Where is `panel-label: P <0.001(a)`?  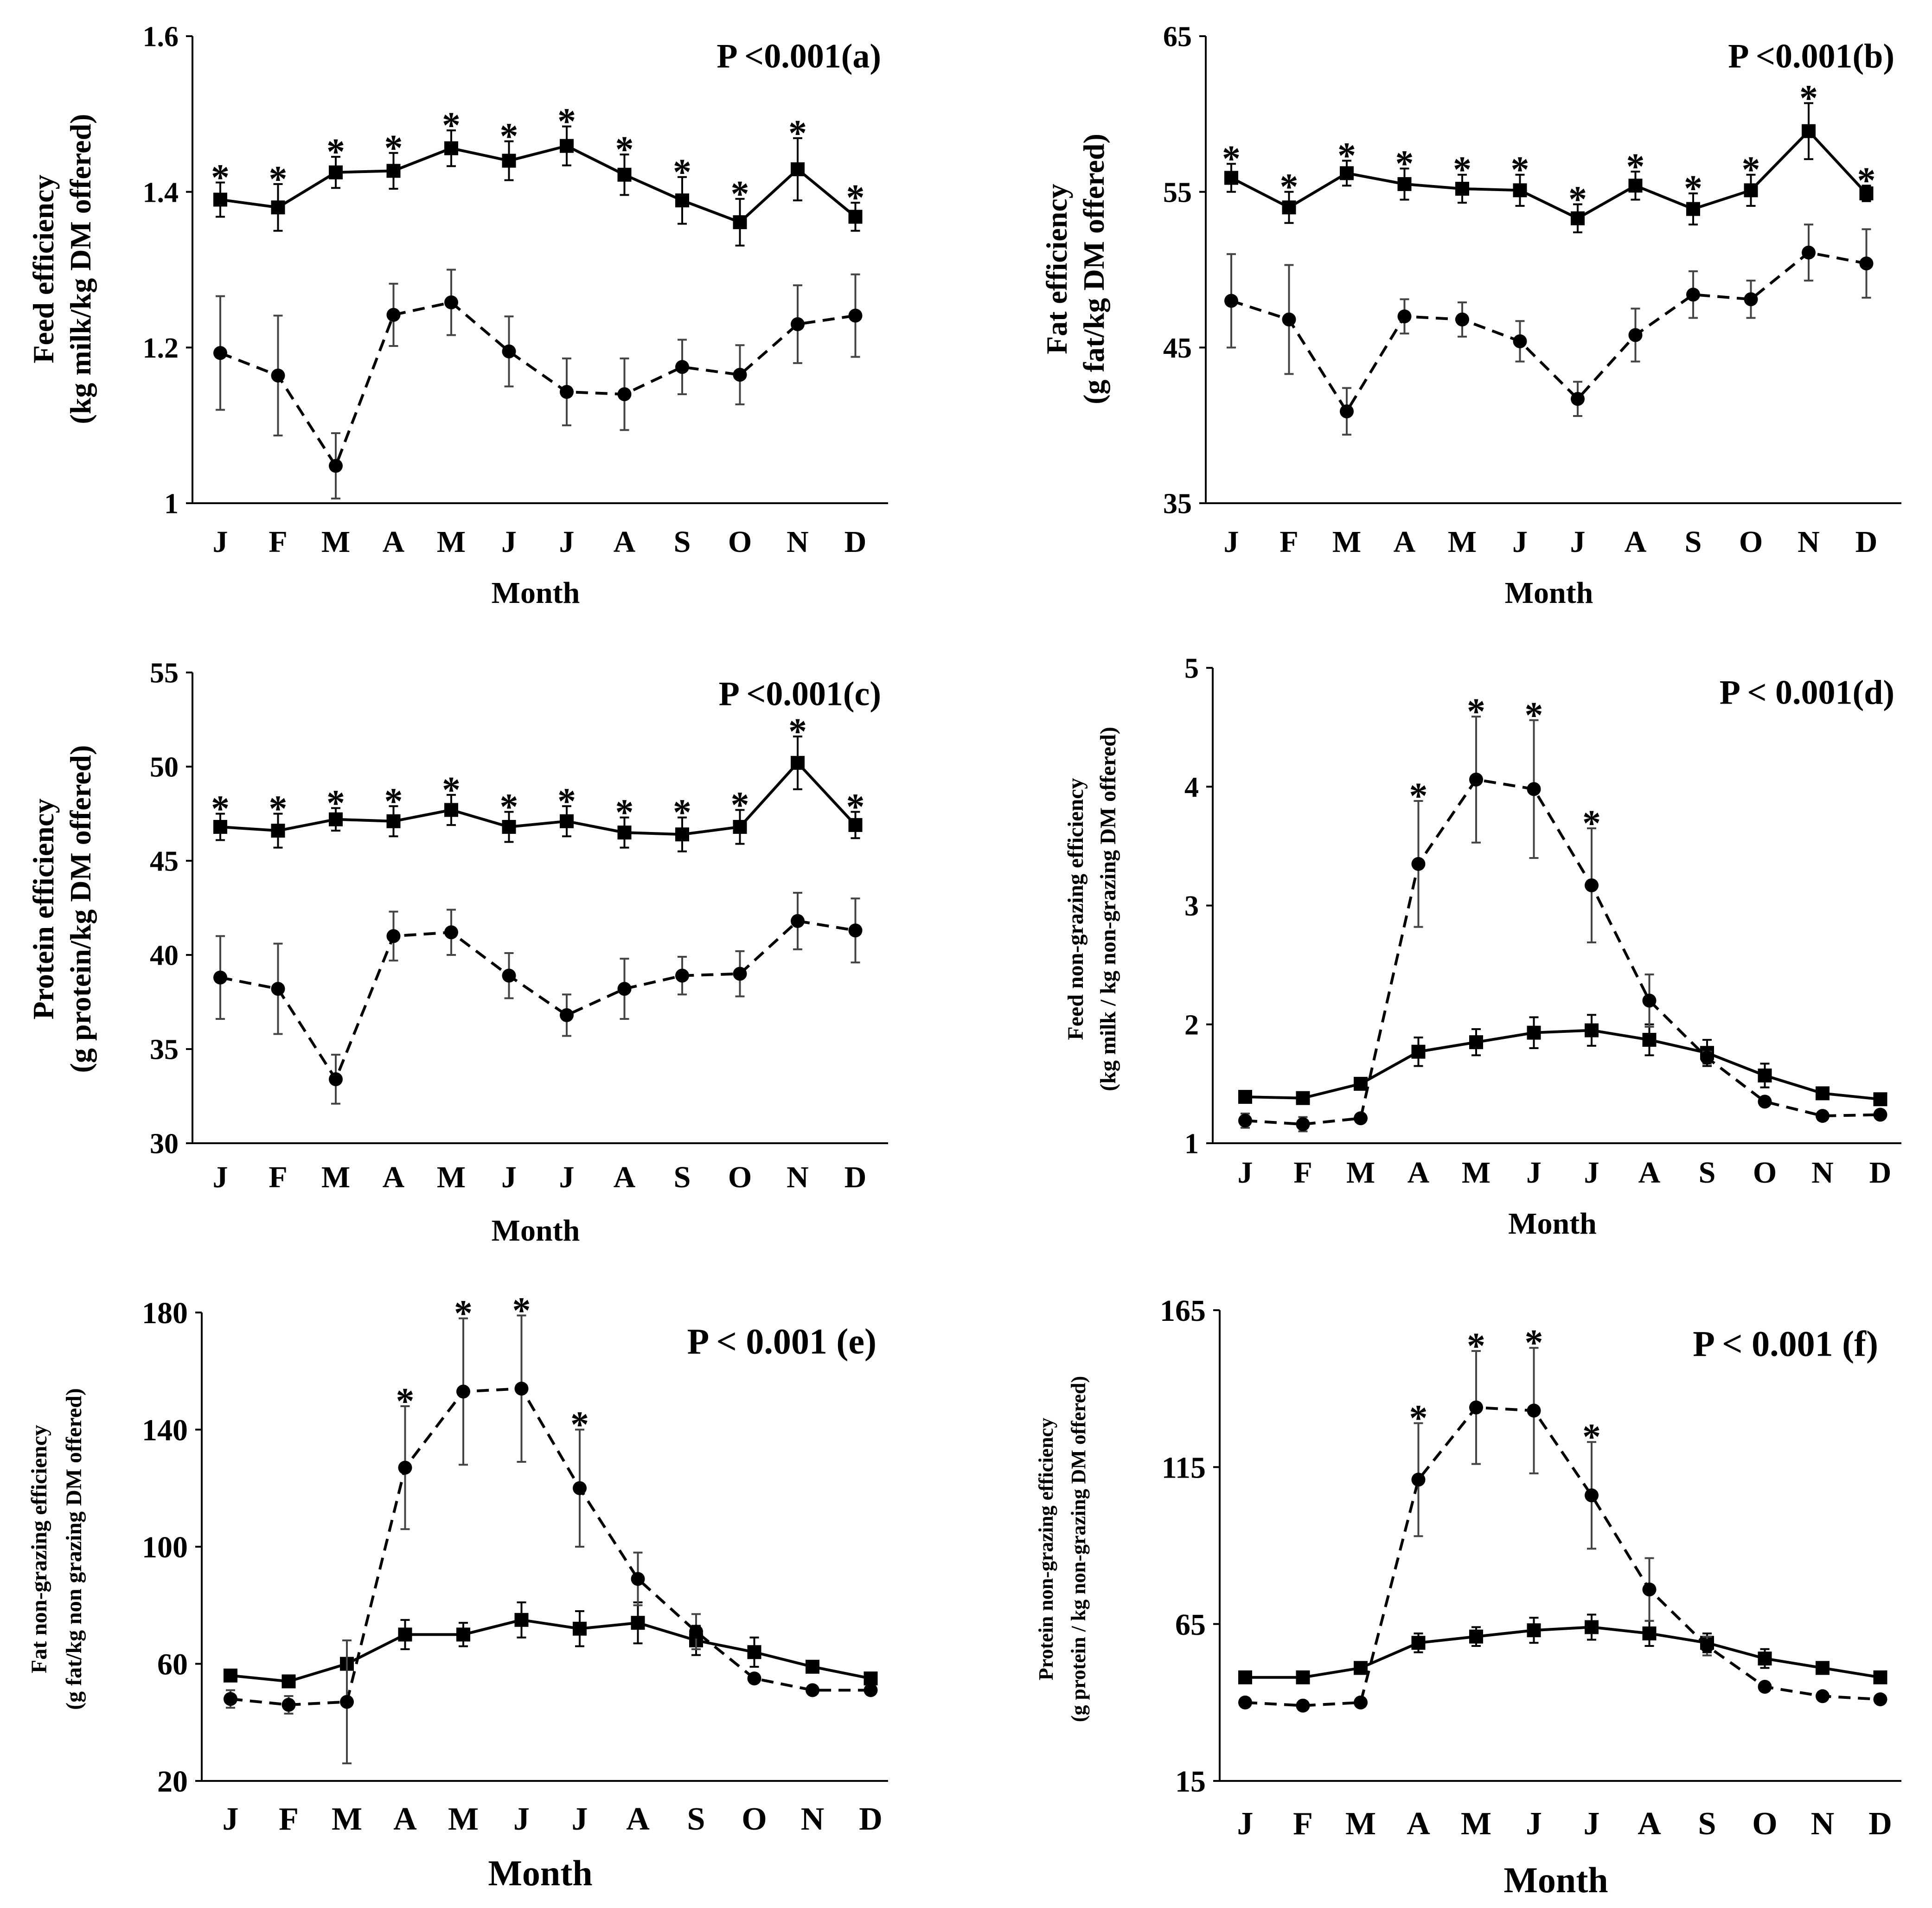 panel-label: P <0.001(a) is located at coordinates (799, 57).